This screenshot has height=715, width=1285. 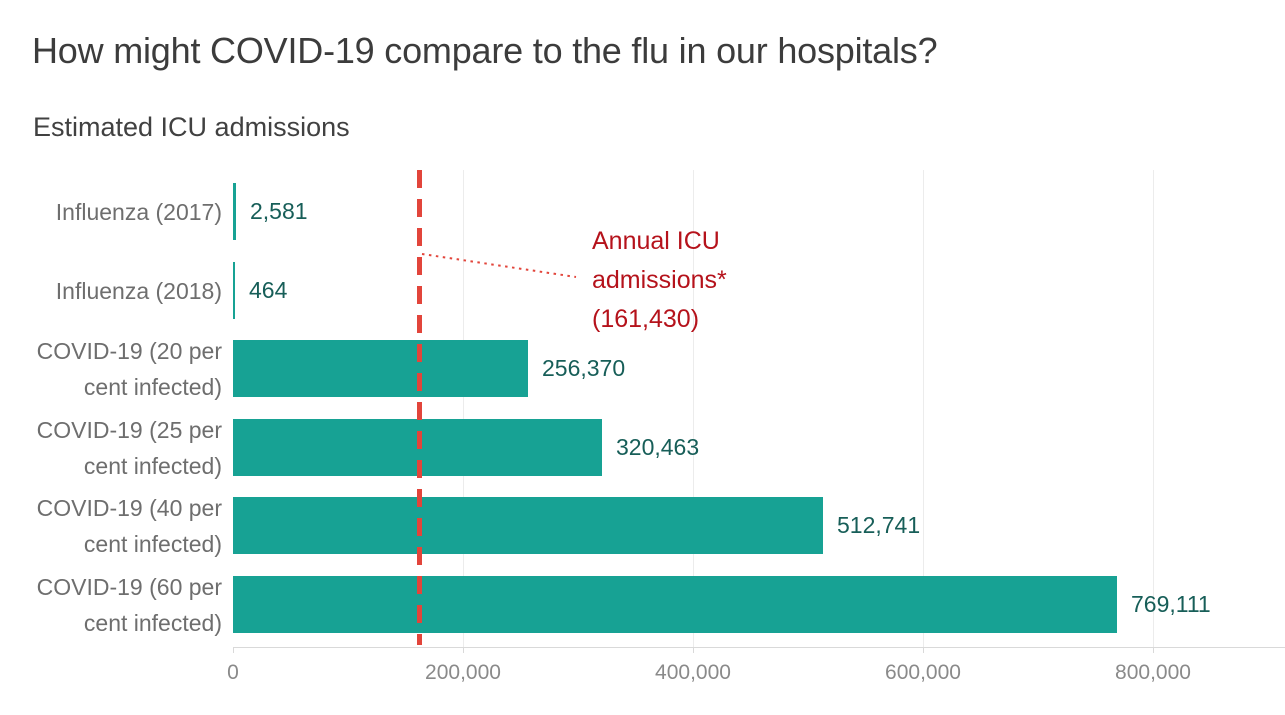 What do you see at coordinates (138, 211) in the screenshot?
I see `category-label: Influenza (2017)` at bounding box center [138, 211].